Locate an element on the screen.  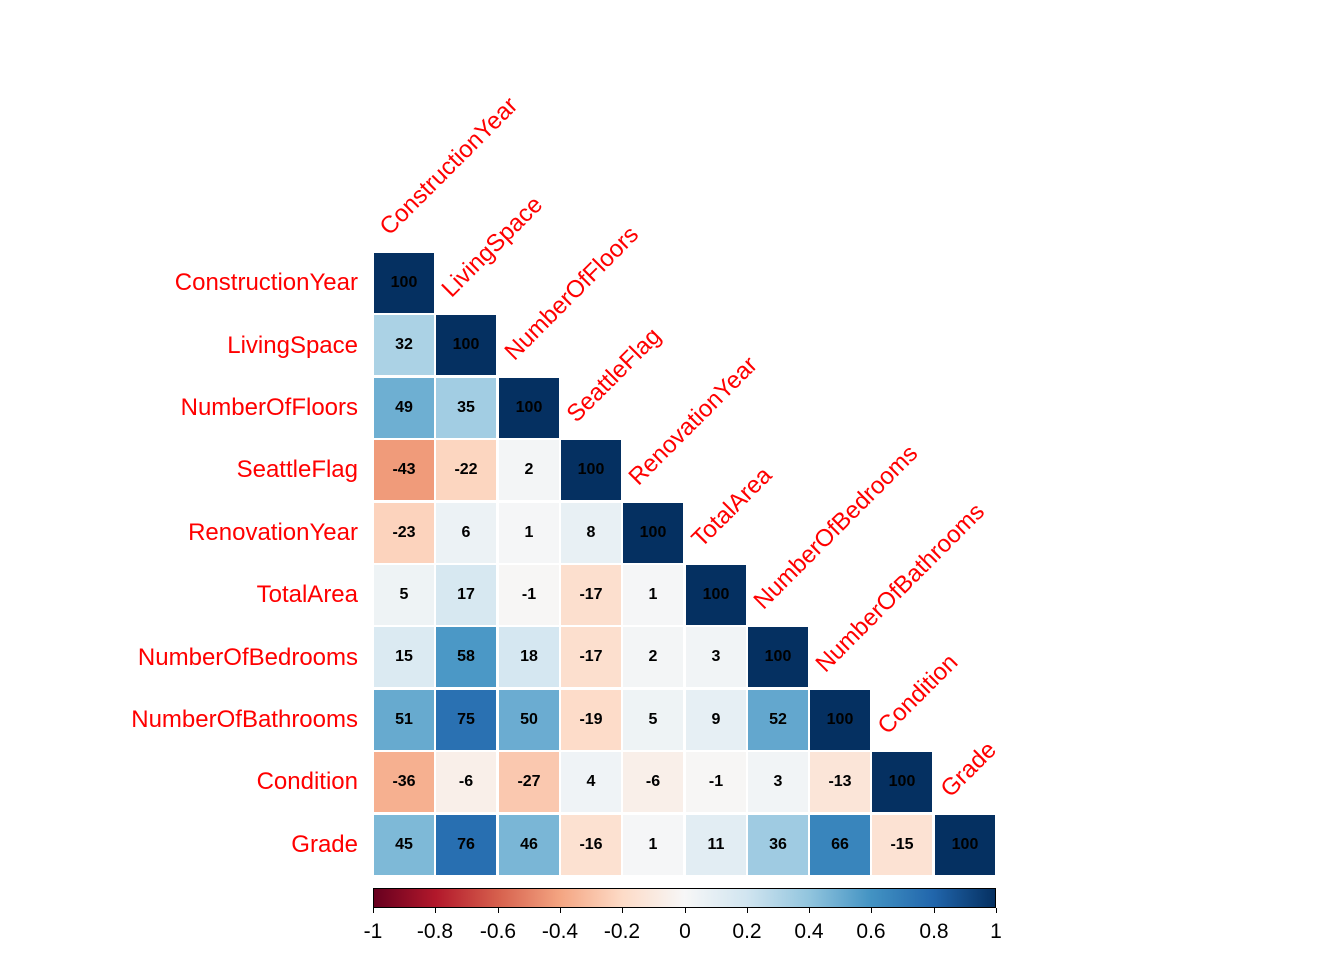
matrix-cell-Grade-Condition: -15 is located at coordinates (902, 845).